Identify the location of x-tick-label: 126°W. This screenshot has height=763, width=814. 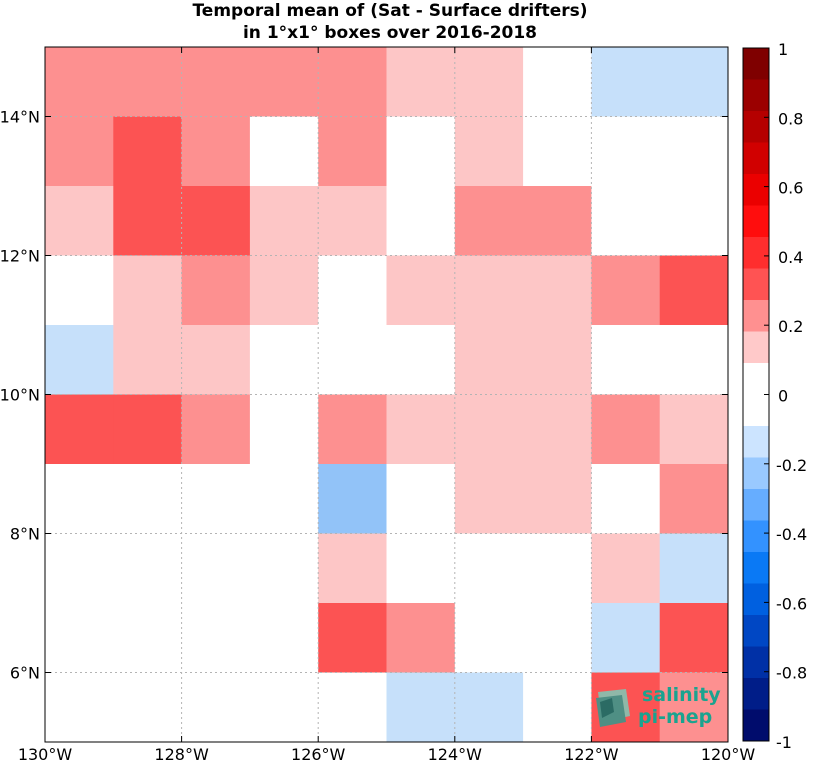
(318, 754).